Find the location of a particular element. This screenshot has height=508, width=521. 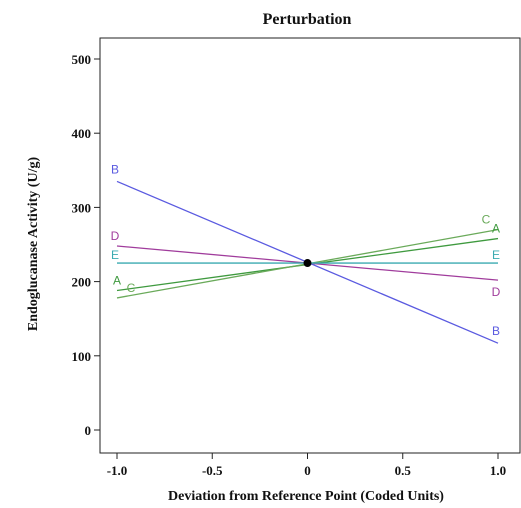

y-tick-label: 400 is located at coordinates (82, 133).